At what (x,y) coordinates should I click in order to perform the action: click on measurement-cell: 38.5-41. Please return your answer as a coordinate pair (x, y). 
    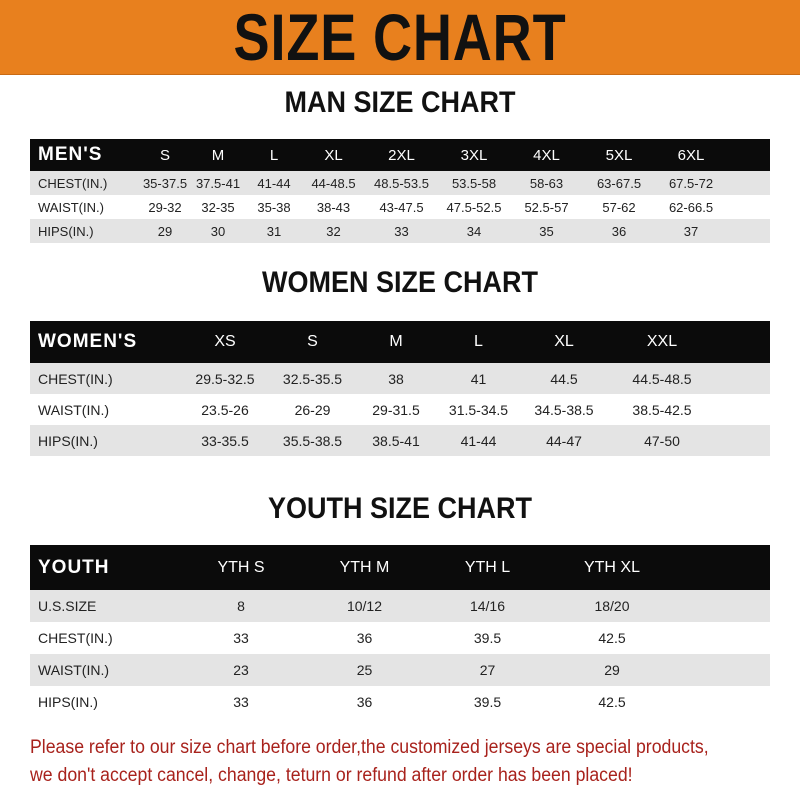
    Looking at the image, I should click on (396, 440).